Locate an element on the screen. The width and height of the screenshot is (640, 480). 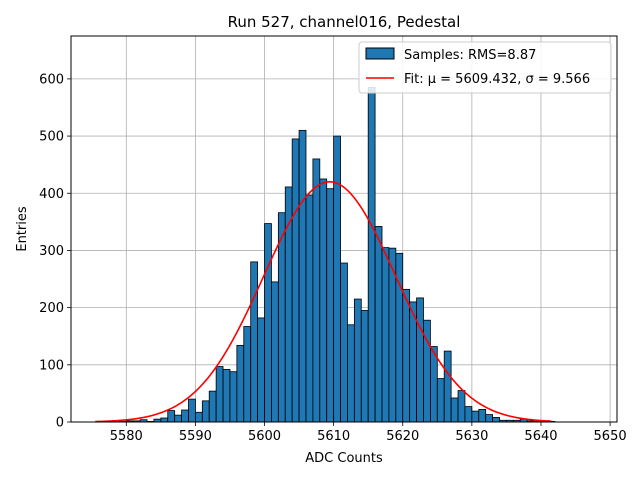
x-axis: 5580 5590 5600 5610 5620 5630 5640 5650 is located at coordinates (368, 433).